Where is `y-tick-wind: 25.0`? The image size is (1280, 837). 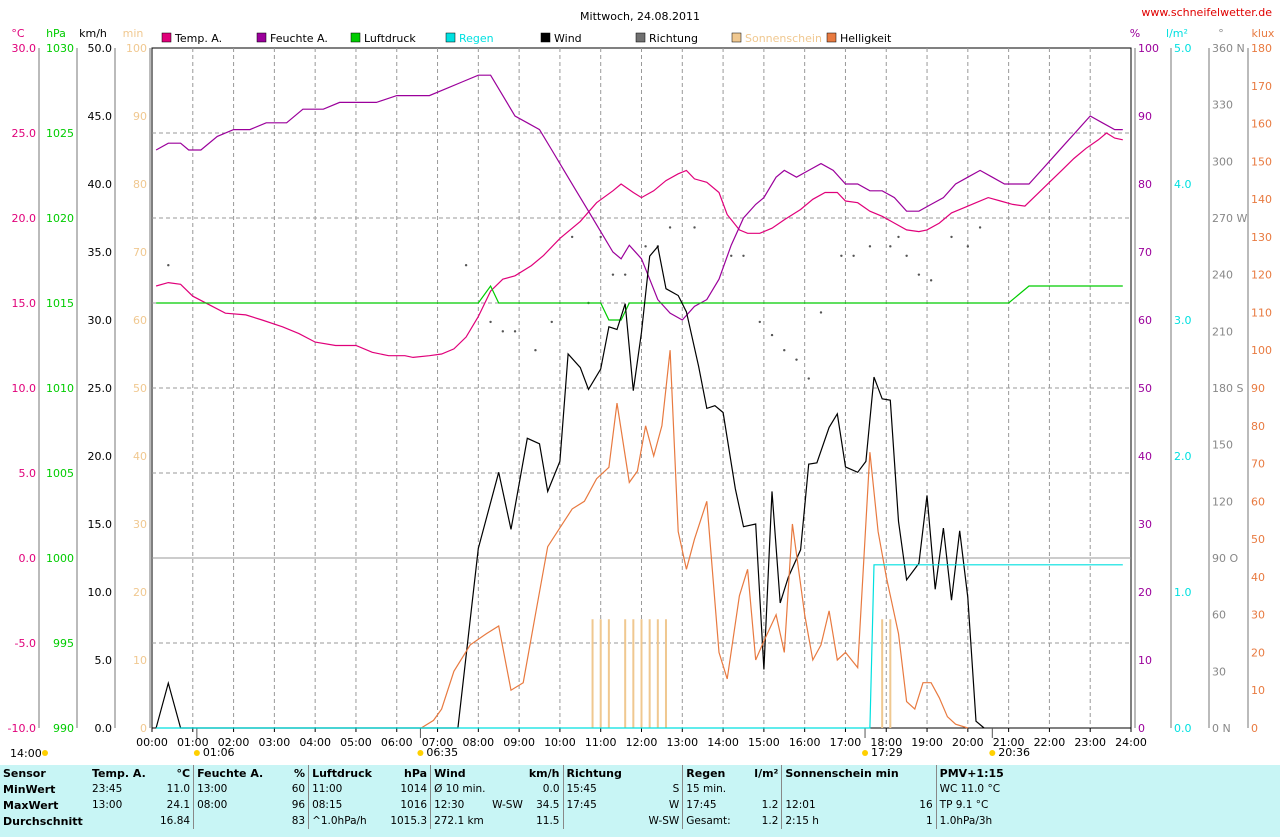
y-tick-wind: 25.0 is located at coordinates (100, 388).